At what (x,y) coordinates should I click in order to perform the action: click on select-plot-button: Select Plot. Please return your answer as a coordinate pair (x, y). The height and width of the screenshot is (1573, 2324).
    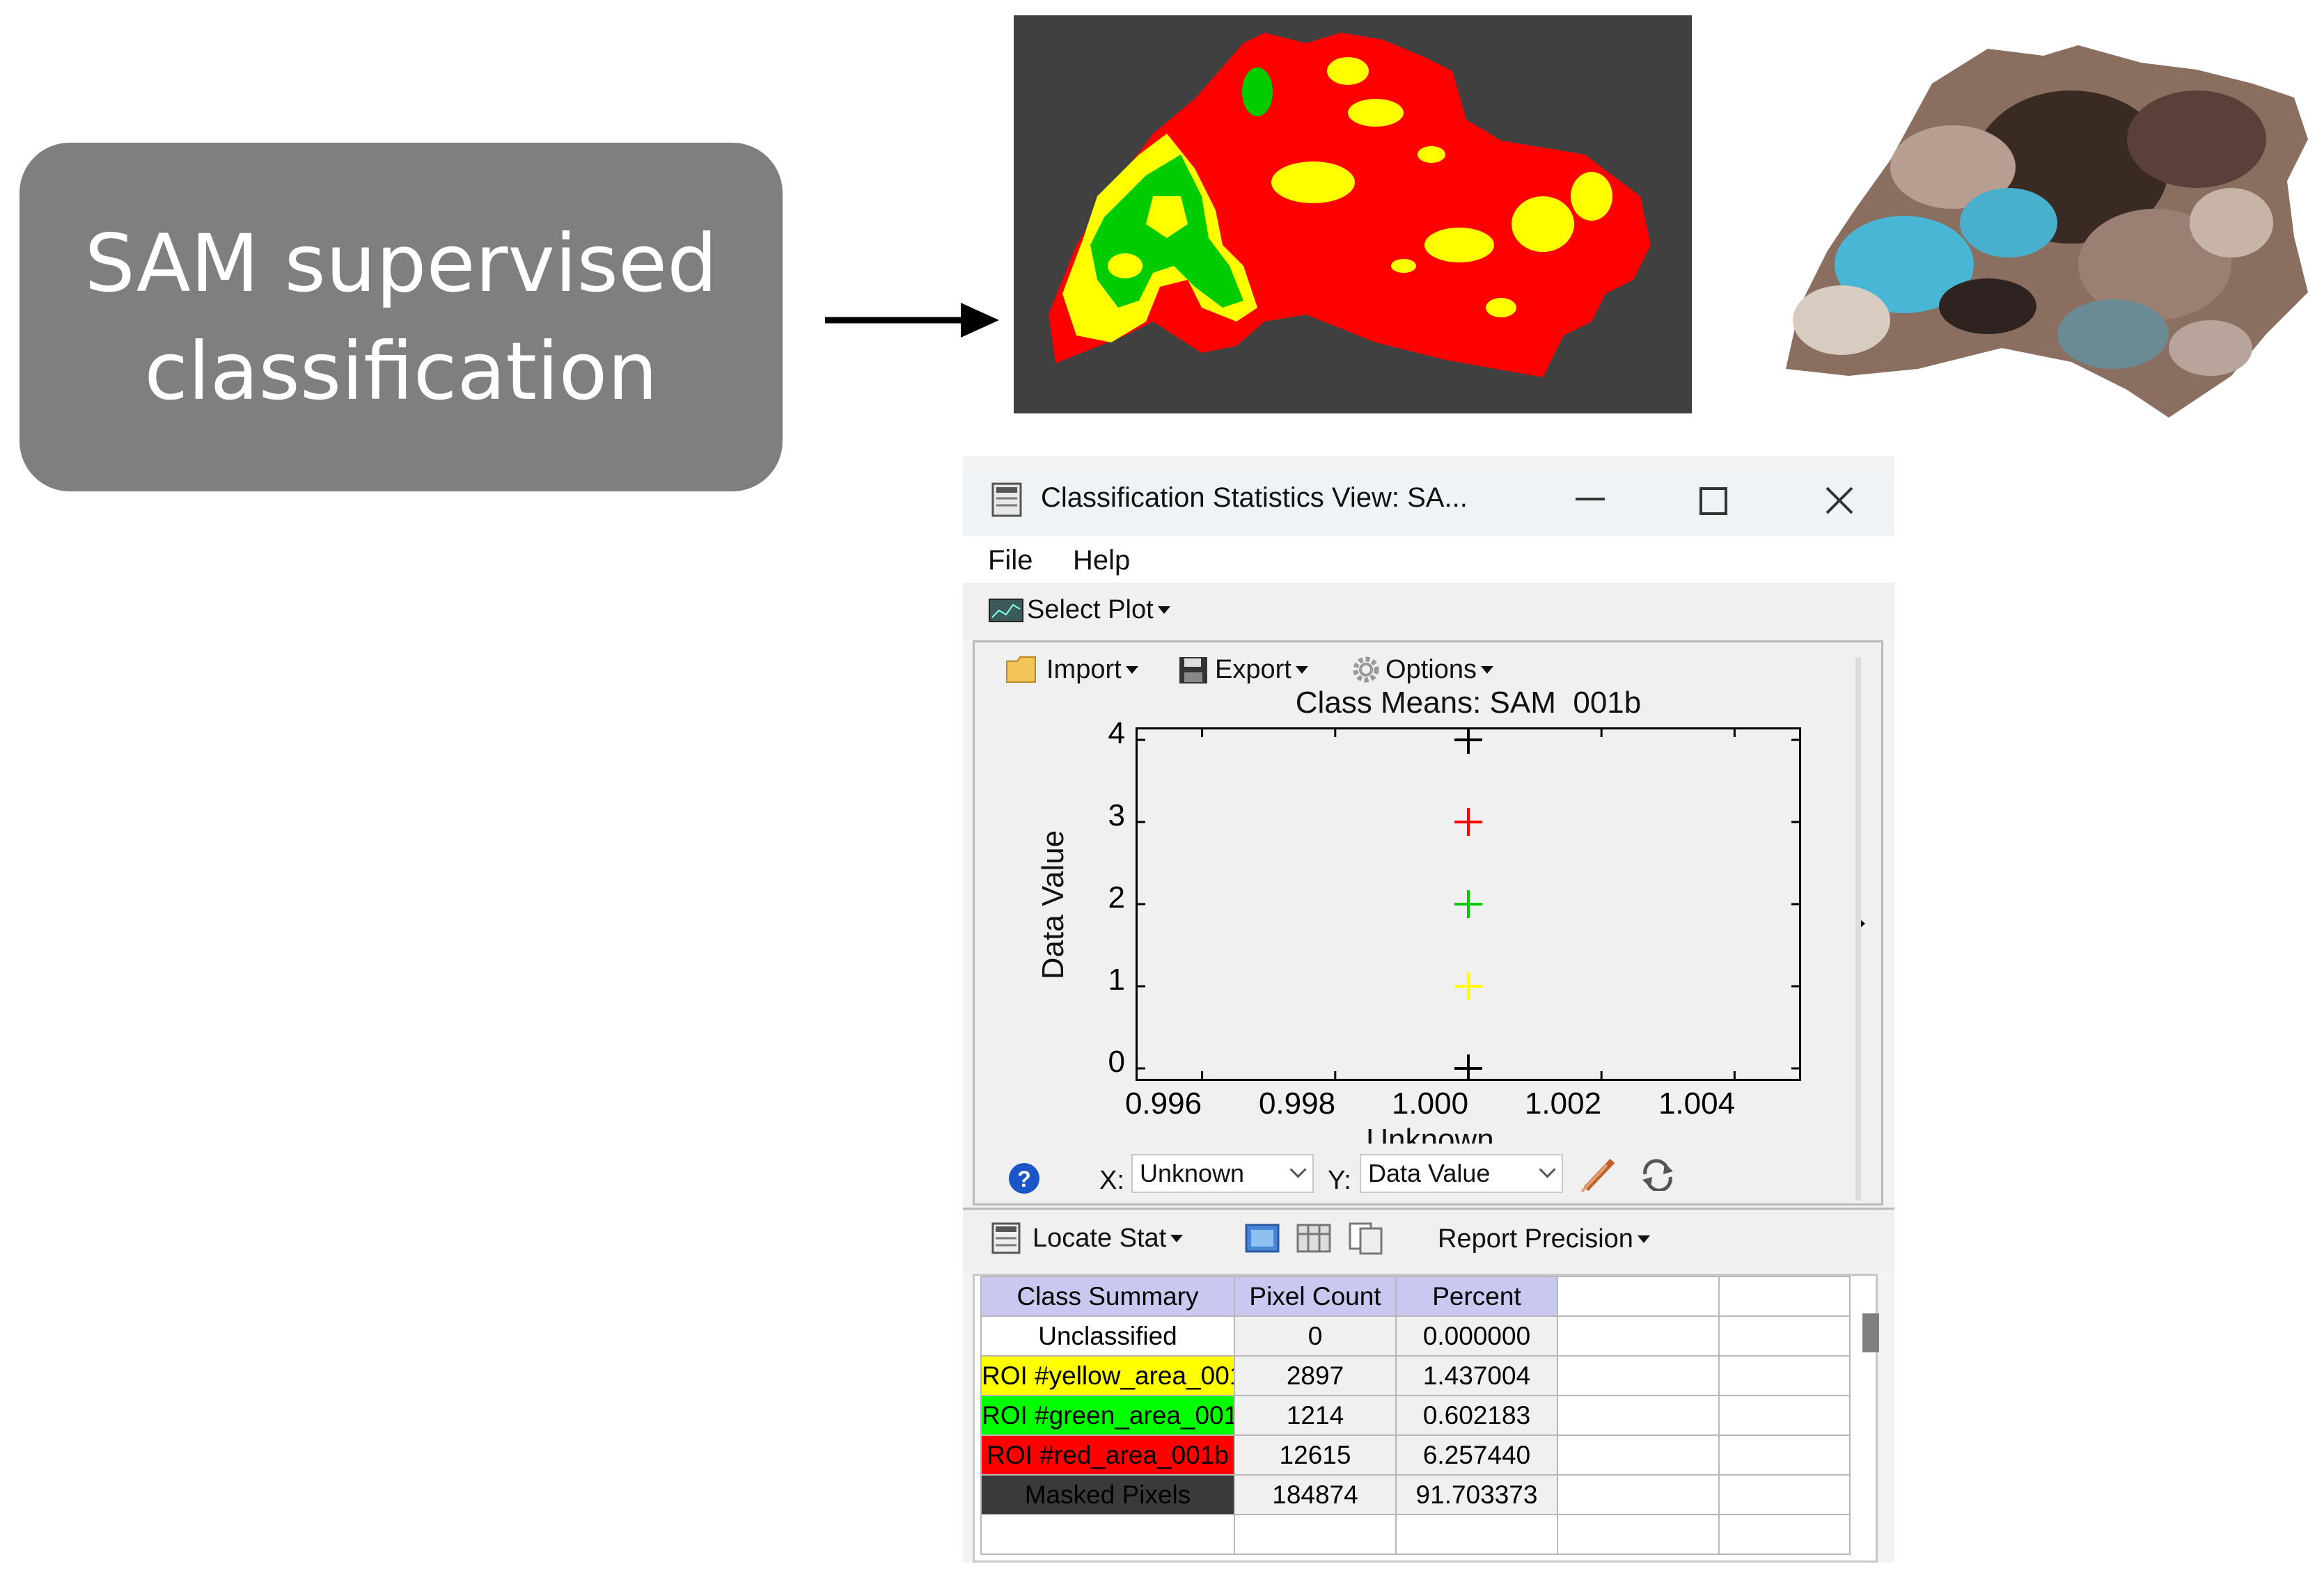
    Looking at the image, I should click on (1079, 610).